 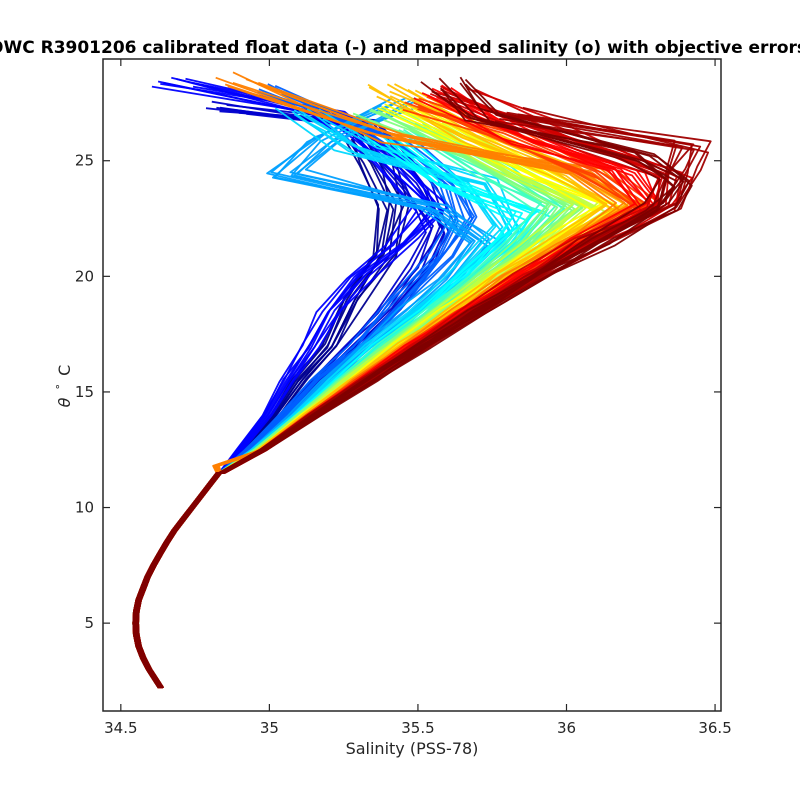 I want to click on y-tick-label: 10, so click(x=84, y=508).